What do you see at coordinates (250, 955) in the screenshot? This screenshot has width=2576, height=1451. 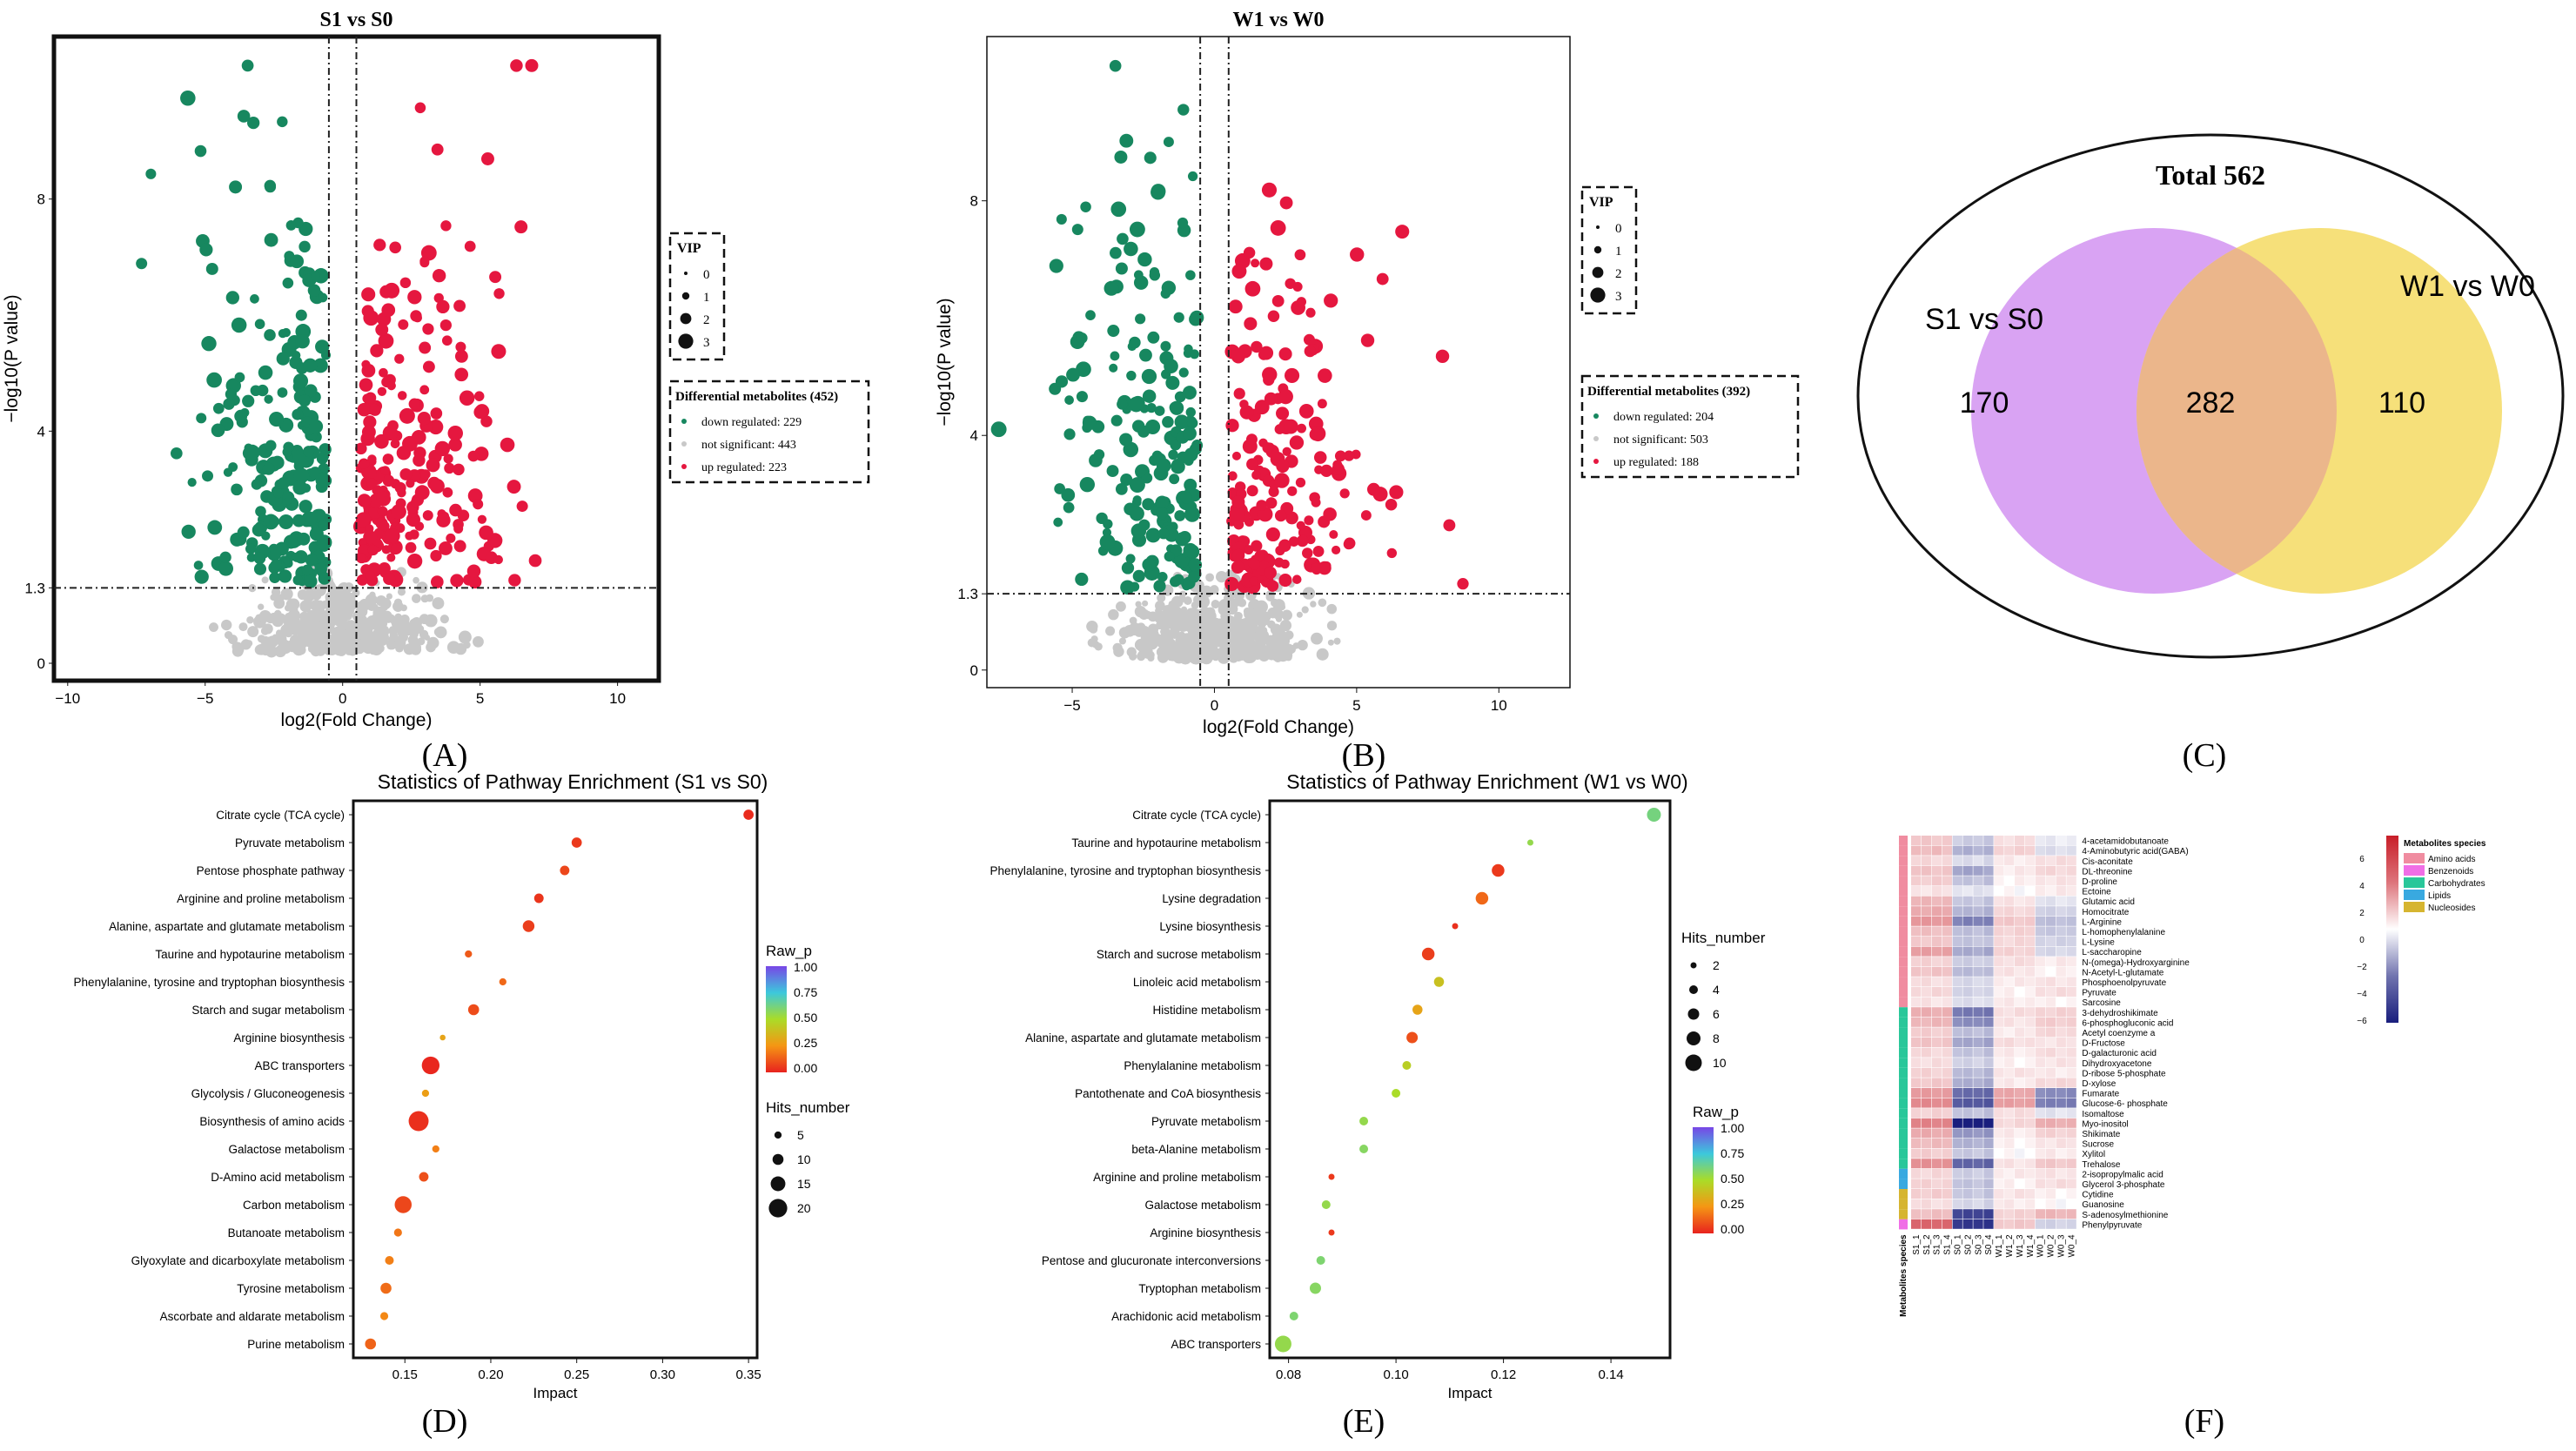 I see `pathway-label: Taurine and hypotaurine metabolism` at bounding box center [250, 955].